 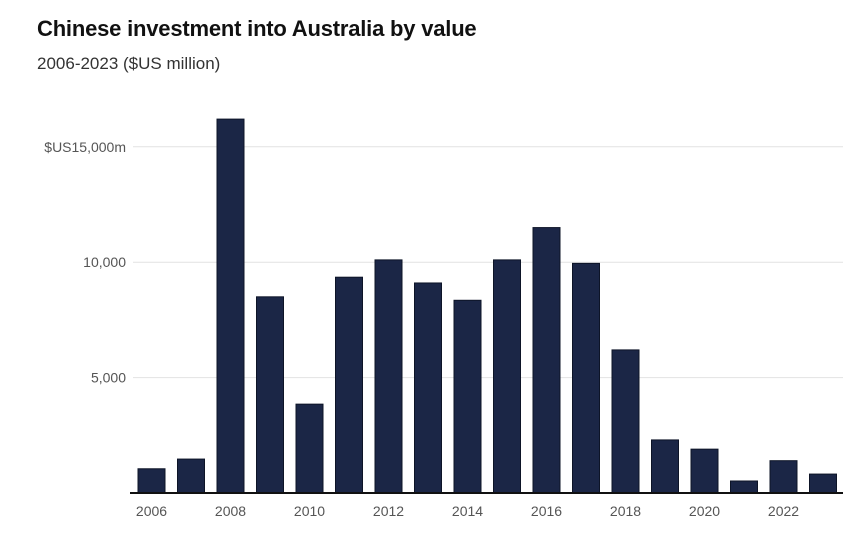 What do you see at coordinates (108, 378) in the screenshot?
I see `y-tick-label: 5,000` at bounding box center [108, 378].